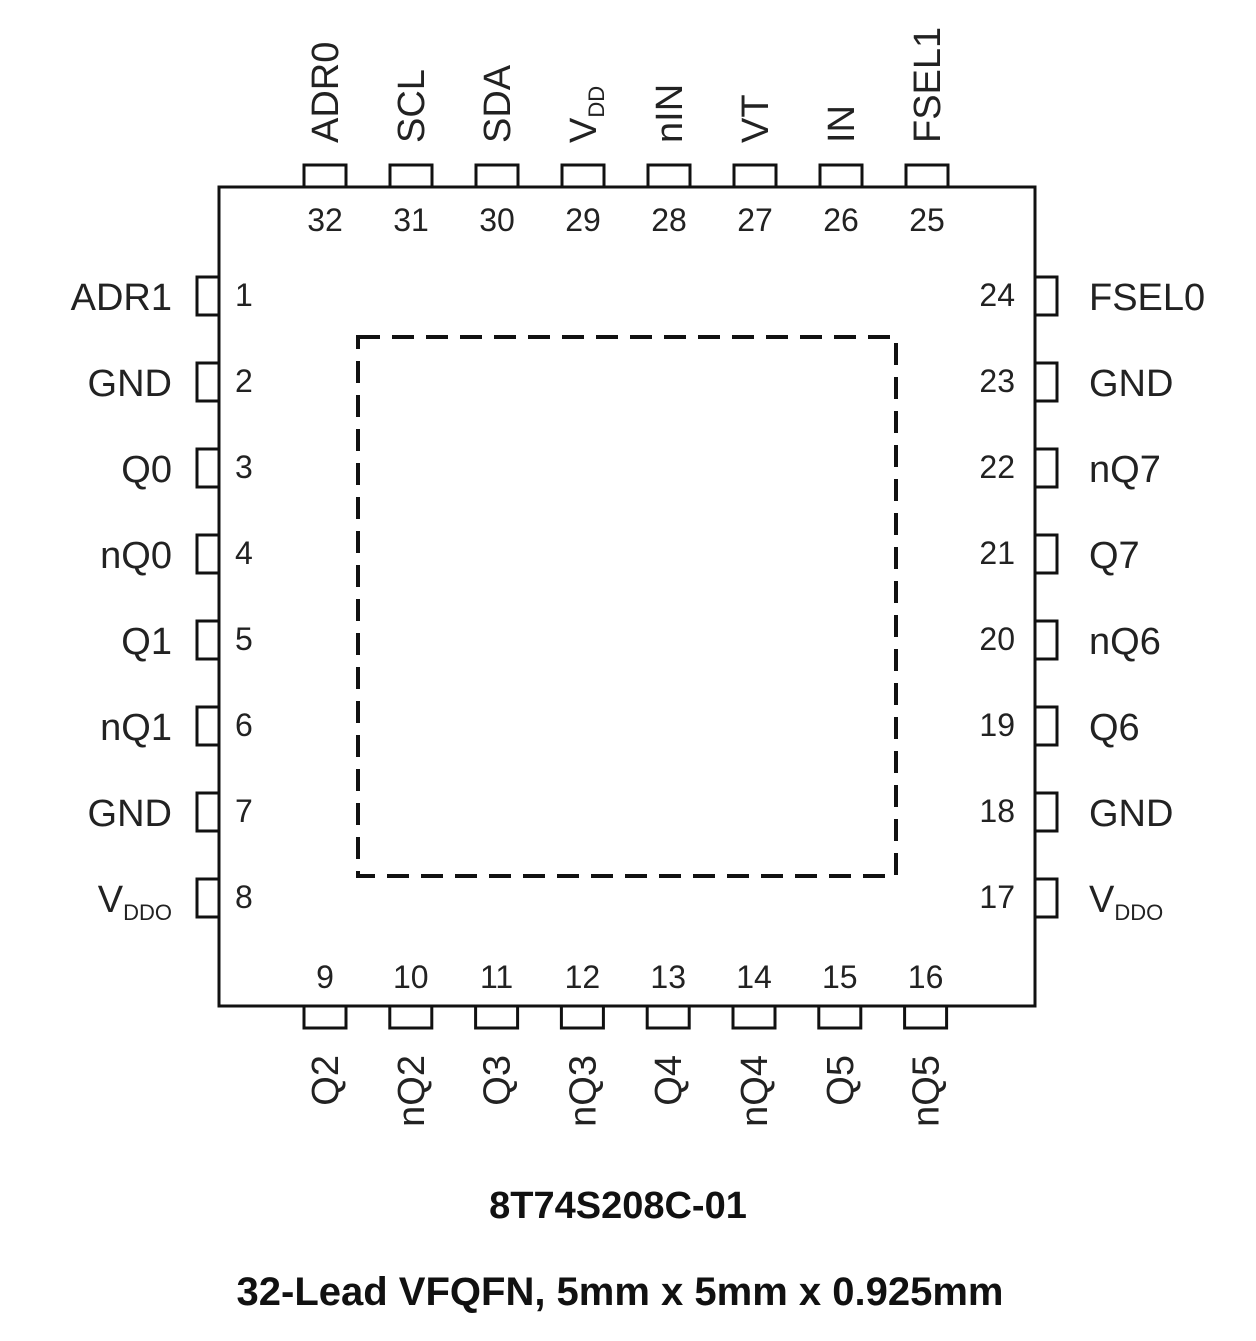  I want to click on pin-label: VT, so click(756, 118).